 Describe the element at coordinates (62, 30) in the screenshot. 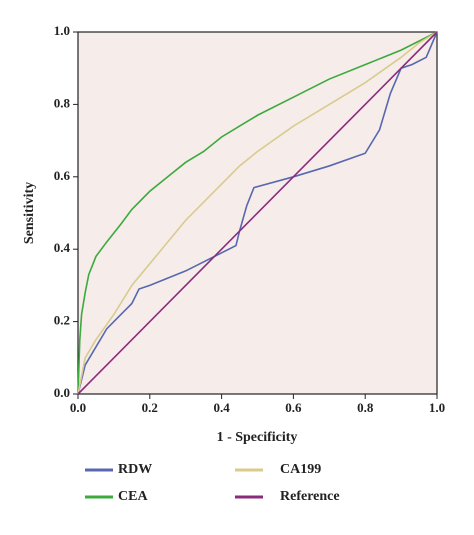

I see `y-tick-label: 1.0` at that location.